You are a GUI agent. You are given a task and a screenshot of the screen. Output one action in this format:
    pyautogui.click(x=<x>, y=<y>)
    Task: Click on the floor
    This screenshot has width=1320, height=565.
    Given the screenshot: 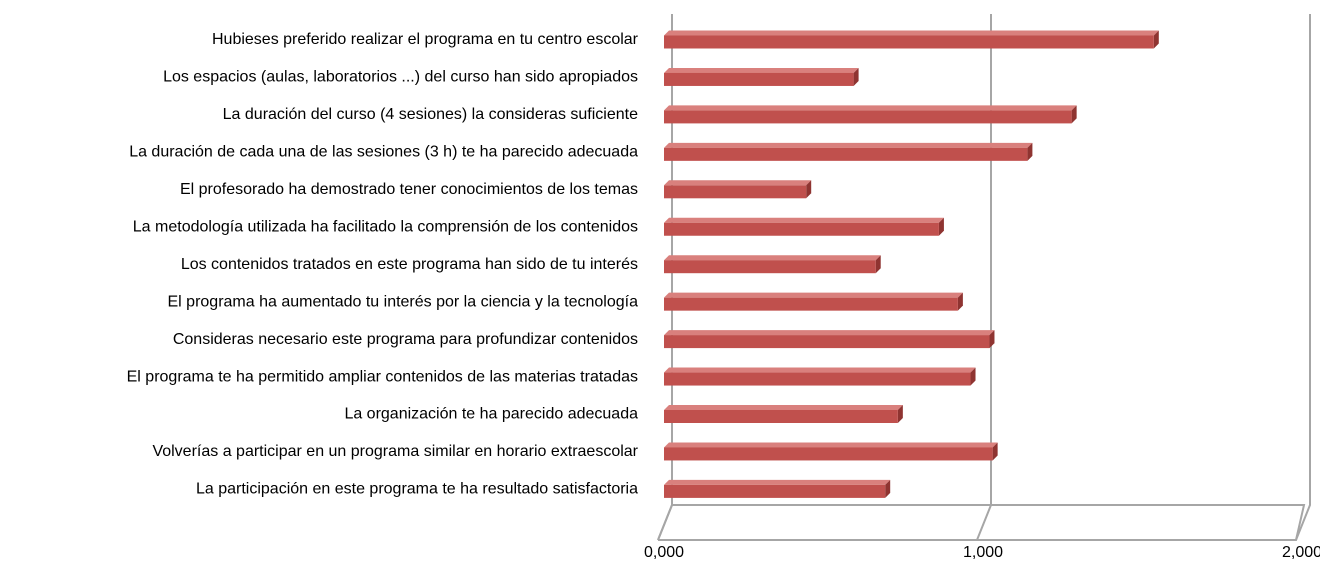 What is the action you would take?
    pyautogui.click(x=981, y=522)
    